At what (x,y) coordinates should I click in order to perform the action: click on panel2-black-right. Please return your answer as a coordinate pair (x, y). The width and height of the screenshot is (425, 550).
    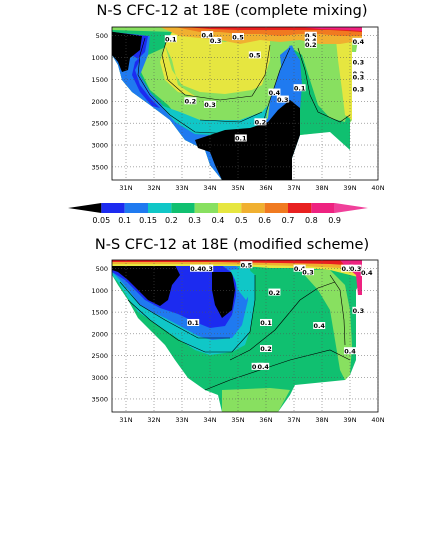
    Looking at the image, I should click on (223, 295).